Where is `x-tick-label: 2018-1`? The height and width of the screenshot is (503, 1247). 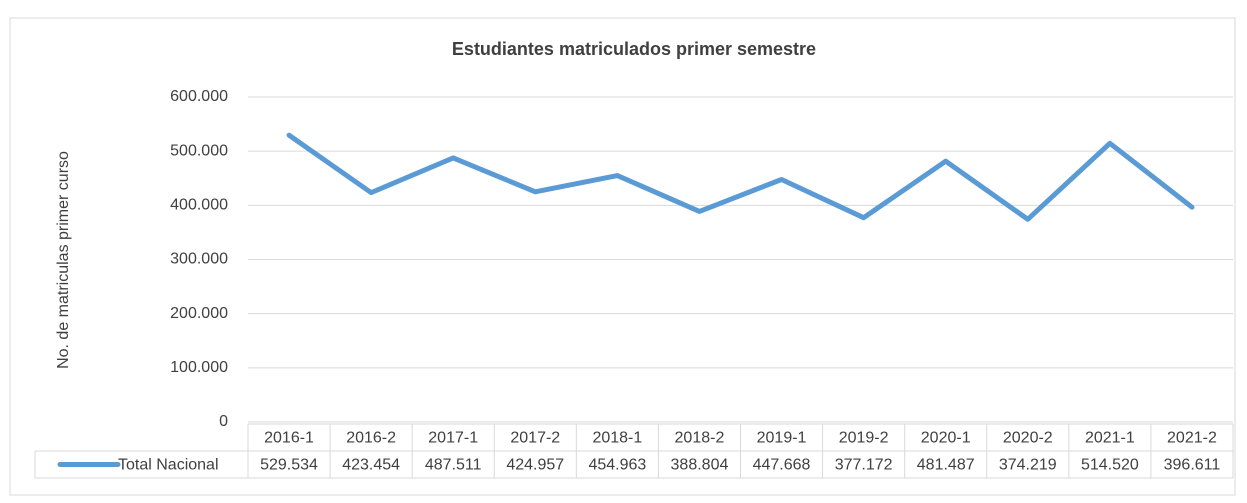
x-tick-label: 2018-1 is located at coordinates (617, 438).